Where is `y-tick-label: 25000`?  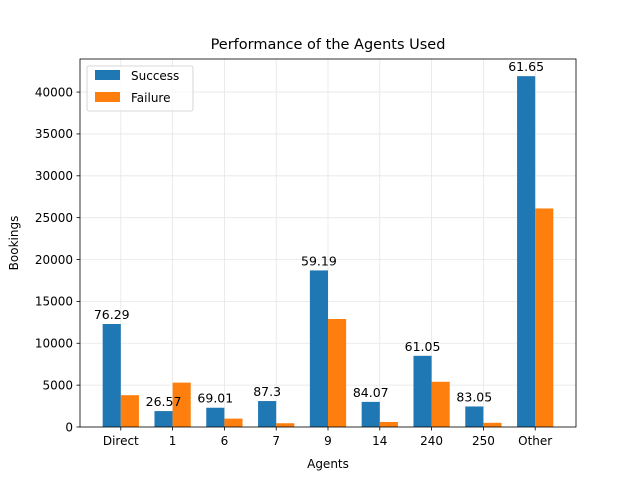
y-tick-label: 25000 is located at coordinates (54, 218).